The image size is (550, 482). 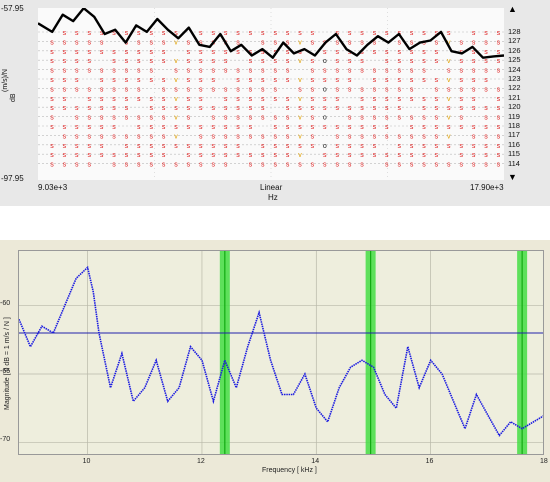 I want to click on scroll-down-arrow-icon: ▼, so click(x=512, y=177).